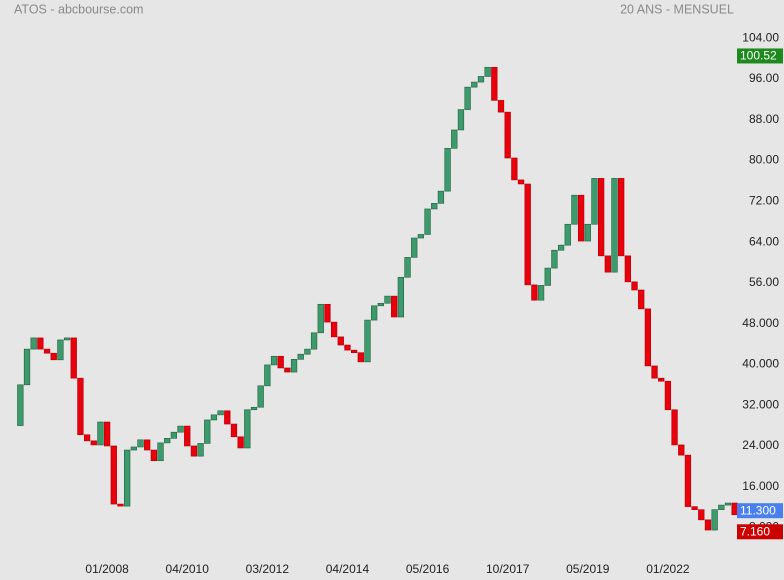 This screenshot has width=784, height=580. Describe the element at coordinates (188, 569) in the screenshot. I see `x-tick-label: 04/2010` at that location.